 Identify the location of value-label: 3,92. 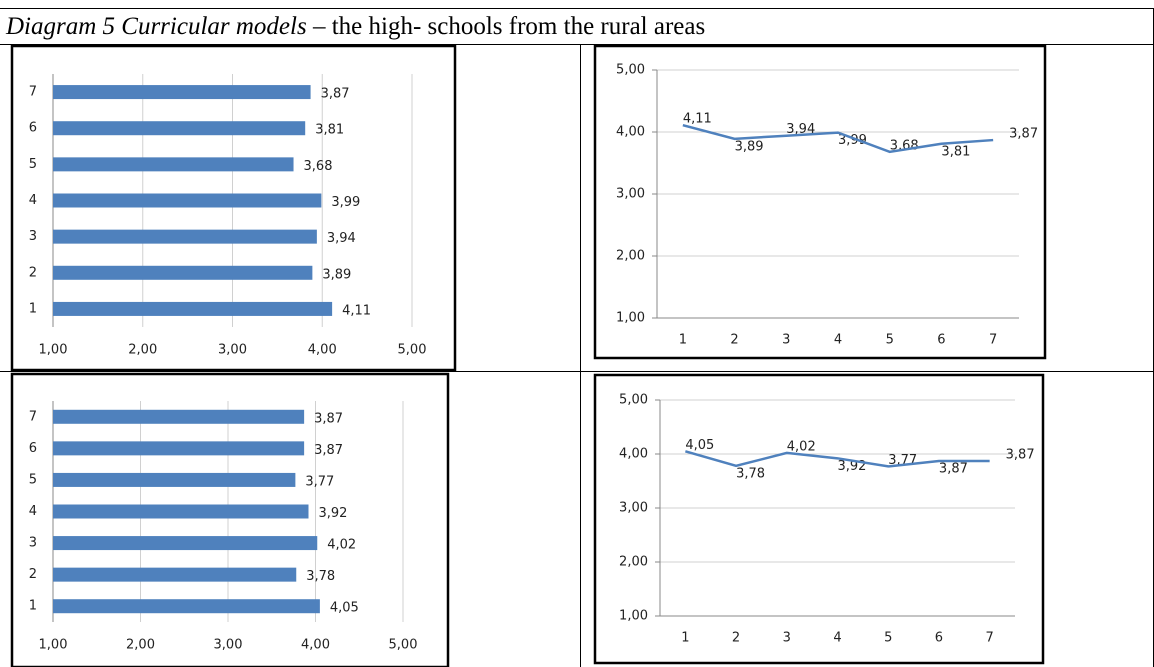
(333, 513).